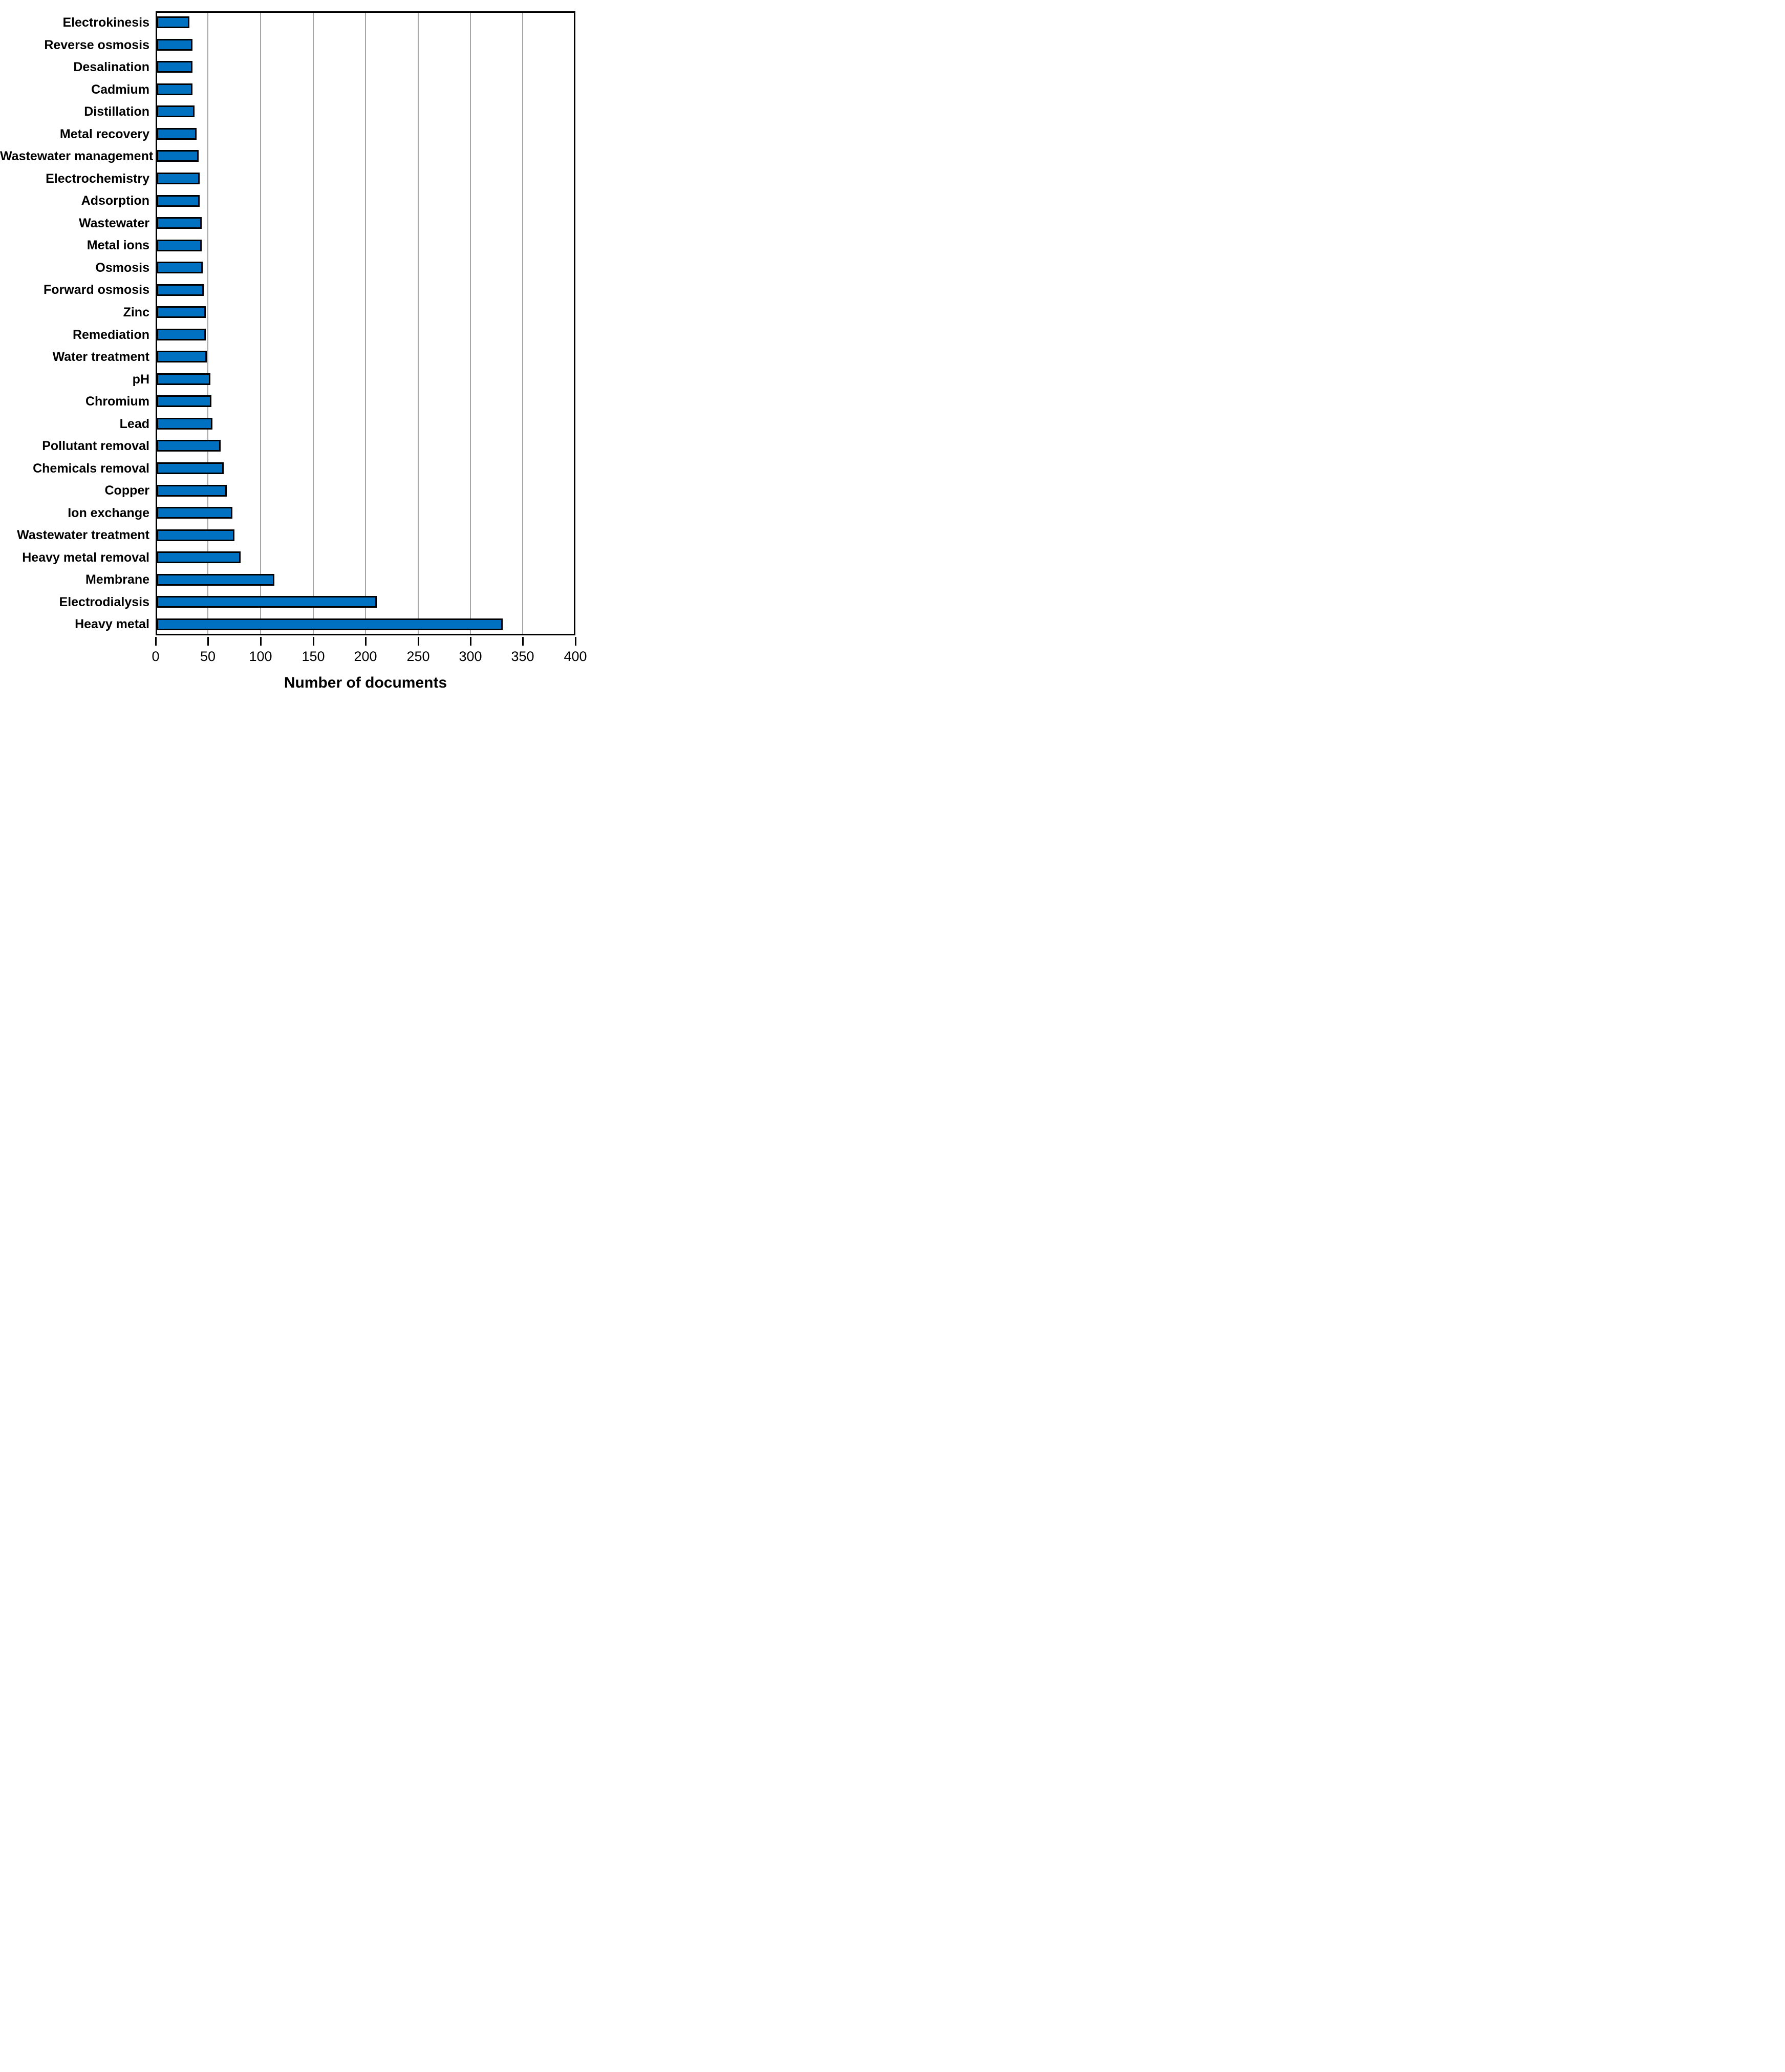 The width and height of the screenshot is (1785, 2072). What do you see at coordinates (522, 656) in the screenshot?
I see `x-tick-label-350: 350` at bounding box center [522, 656].